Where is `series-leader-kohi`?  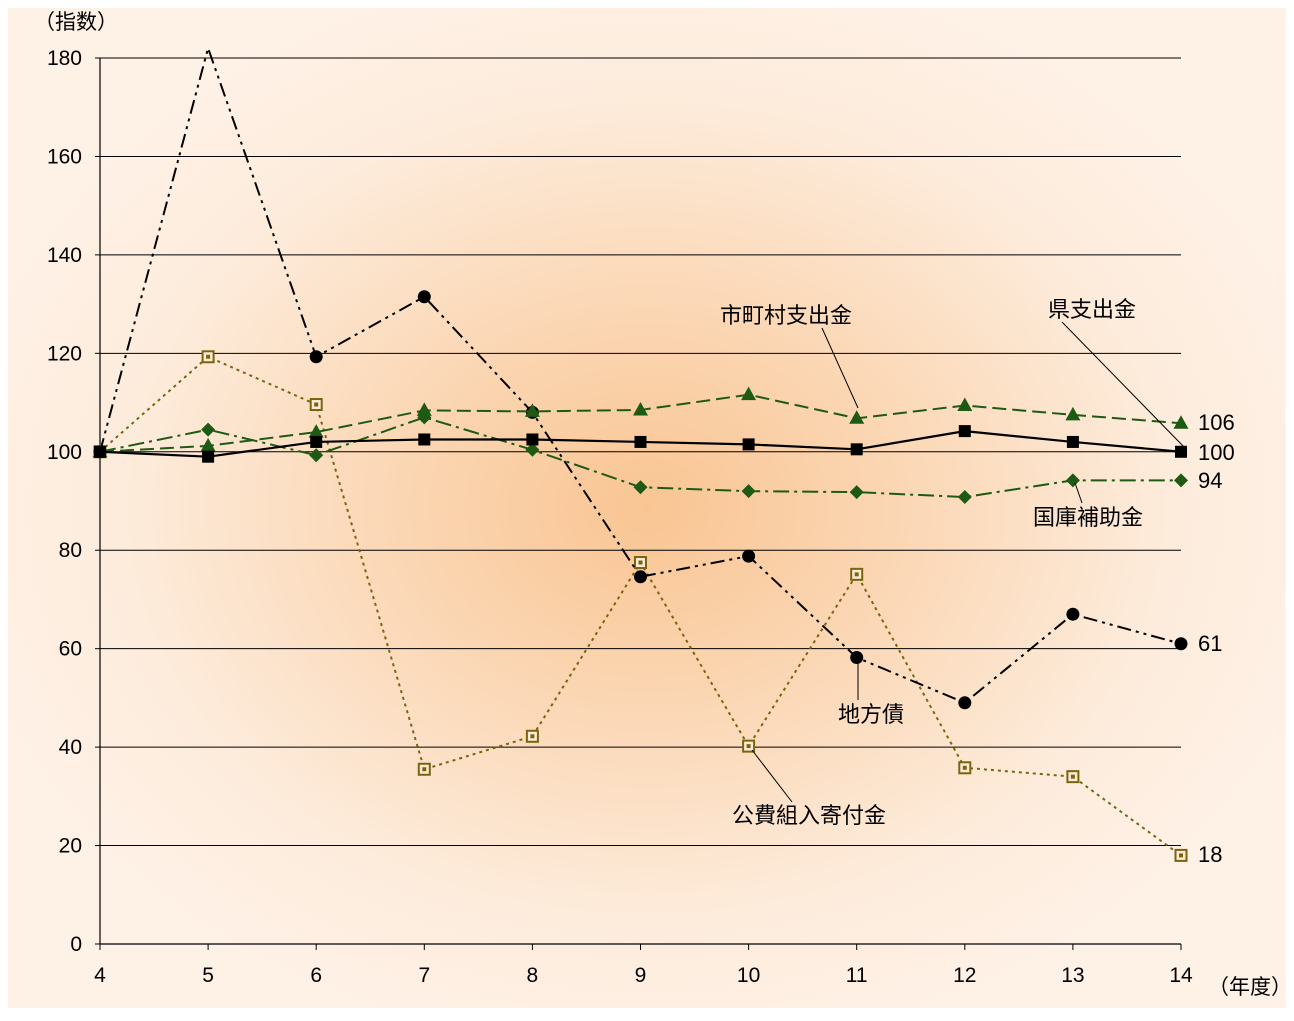 series-leader-kohi is located at coordinates (772, 776).